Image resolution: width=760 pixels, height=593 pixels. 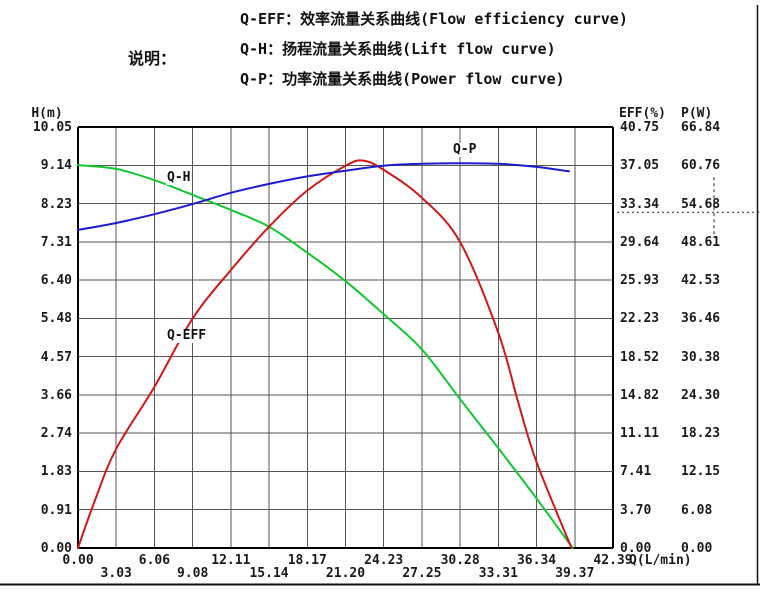 I want to click on legend-item-q-p: Q-P：功率流量关系曲线(Power flow curve), so click(x=402, y=79).